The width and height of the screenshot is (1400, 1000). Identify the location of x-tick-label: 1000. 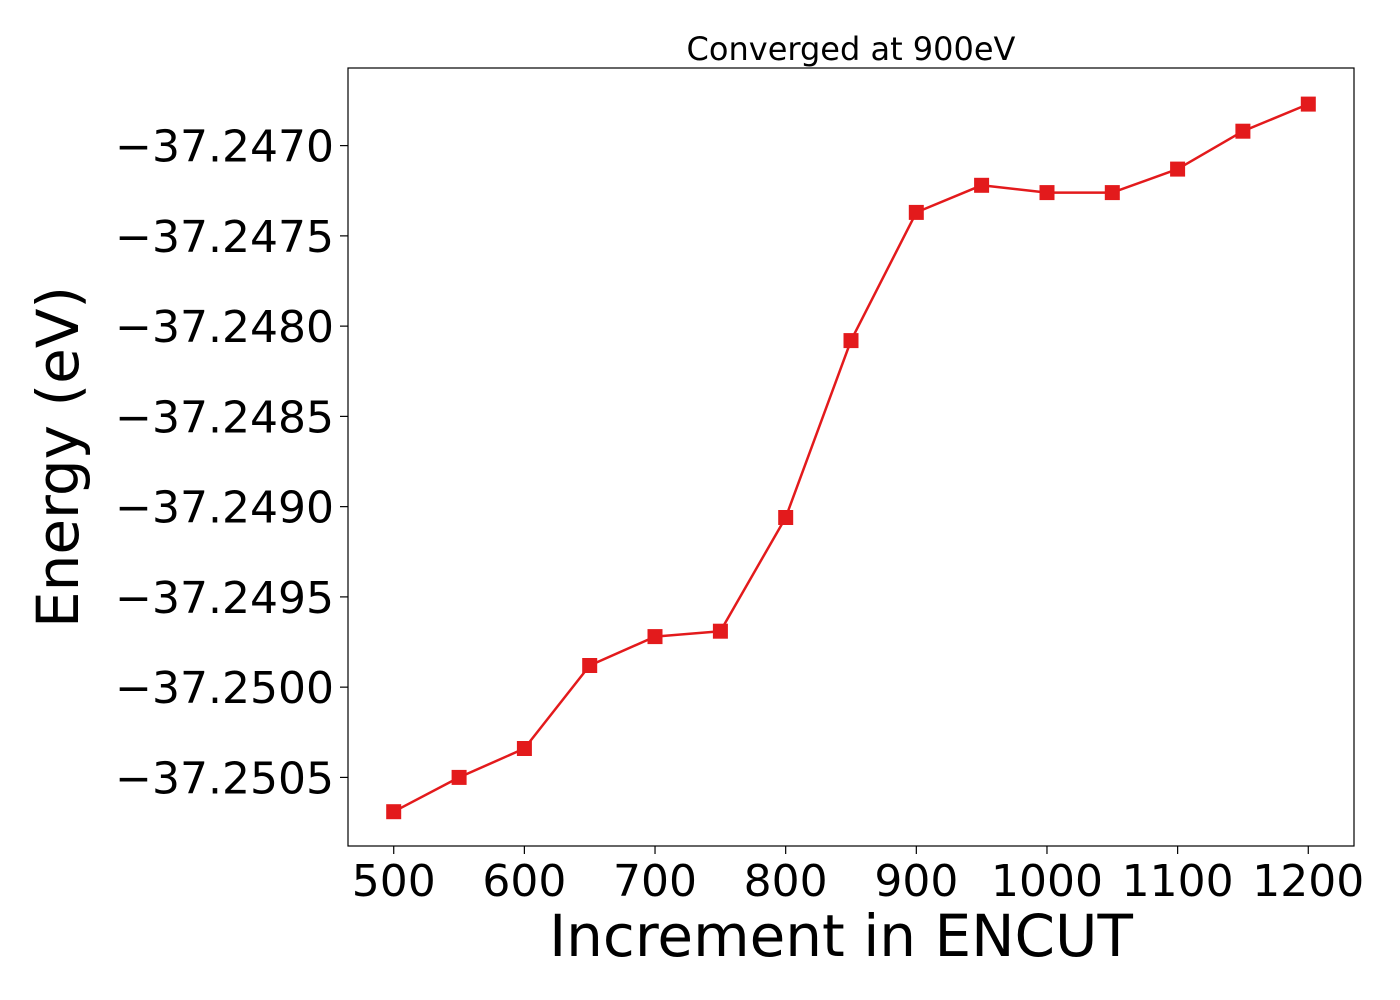
(1047, 881).